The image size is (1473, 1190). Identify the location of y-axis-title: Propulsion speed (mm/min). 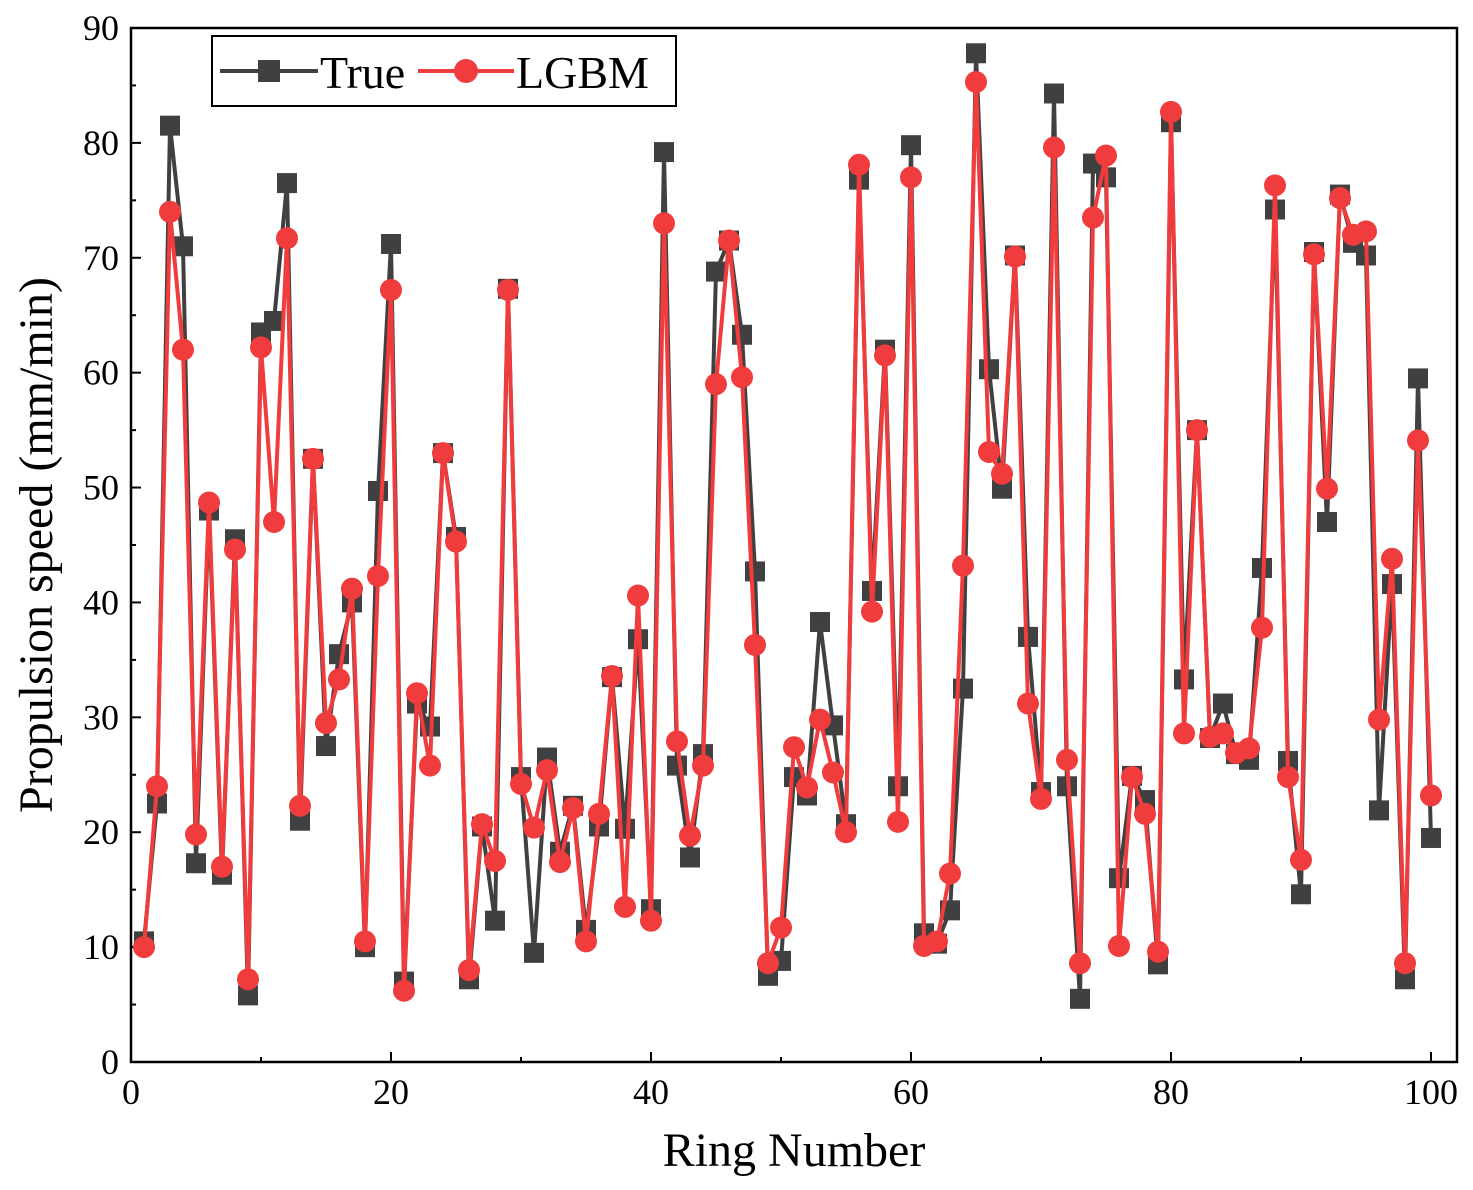
(36, 545).